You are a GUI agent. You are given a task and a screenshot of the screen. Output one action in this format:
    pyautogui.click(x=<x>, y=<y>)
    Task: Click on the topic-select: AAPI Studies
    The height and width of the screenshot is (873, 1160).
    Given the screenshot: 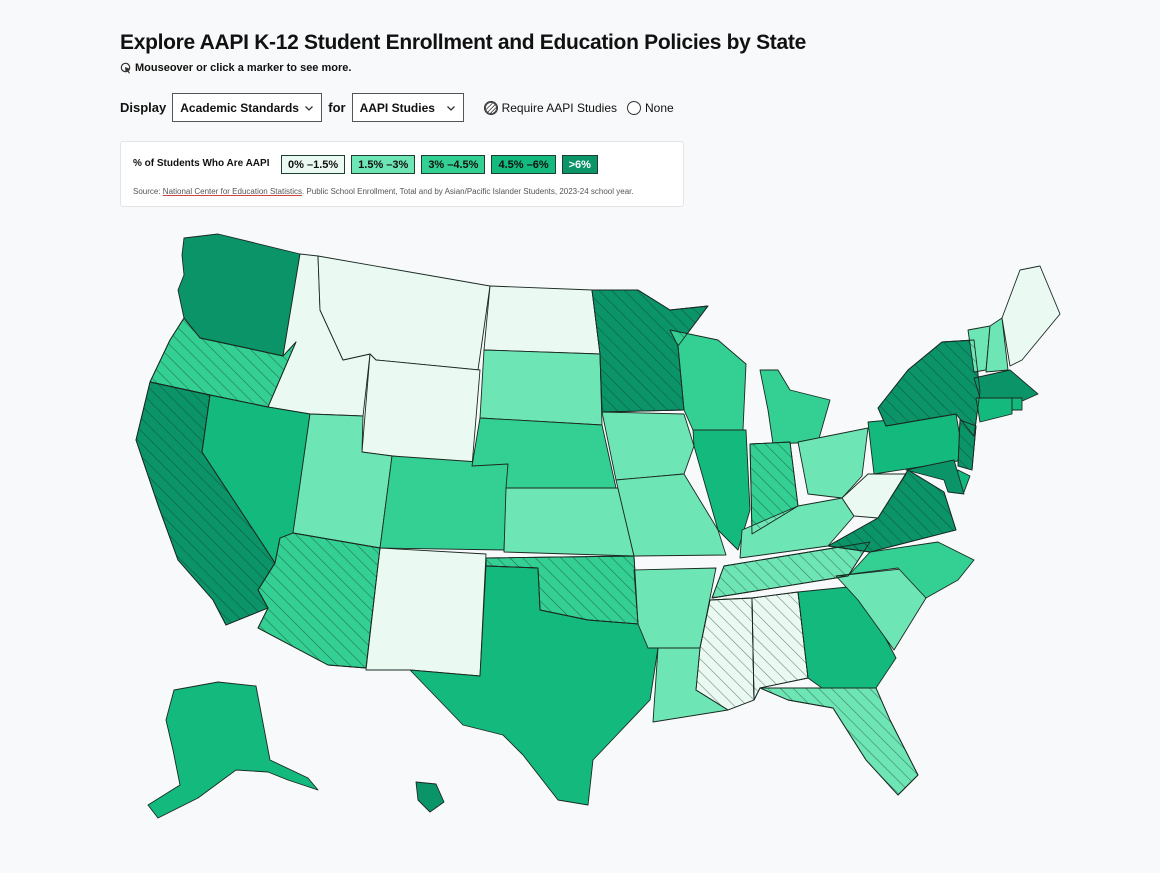 What is the action you would take?
    pyautogui.click(x=407, y=107)
    